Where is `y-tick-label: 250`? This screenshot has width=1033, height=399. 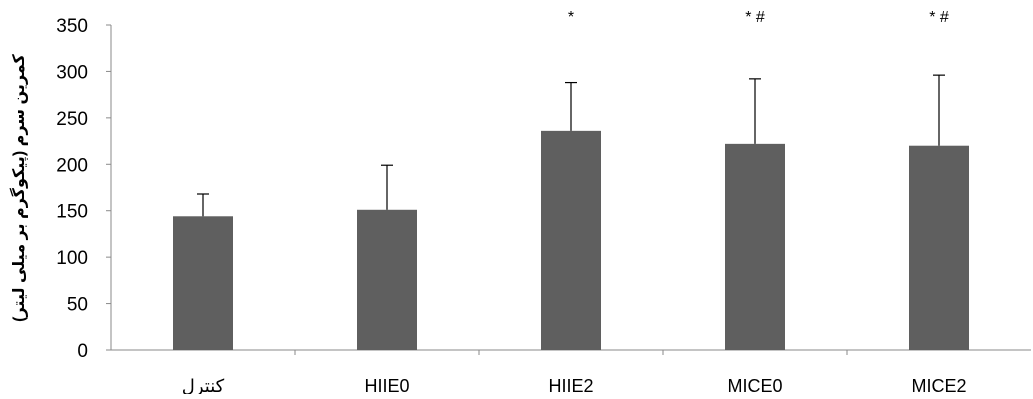 y-tick-label: 250 is located at coordinates (72, 119).